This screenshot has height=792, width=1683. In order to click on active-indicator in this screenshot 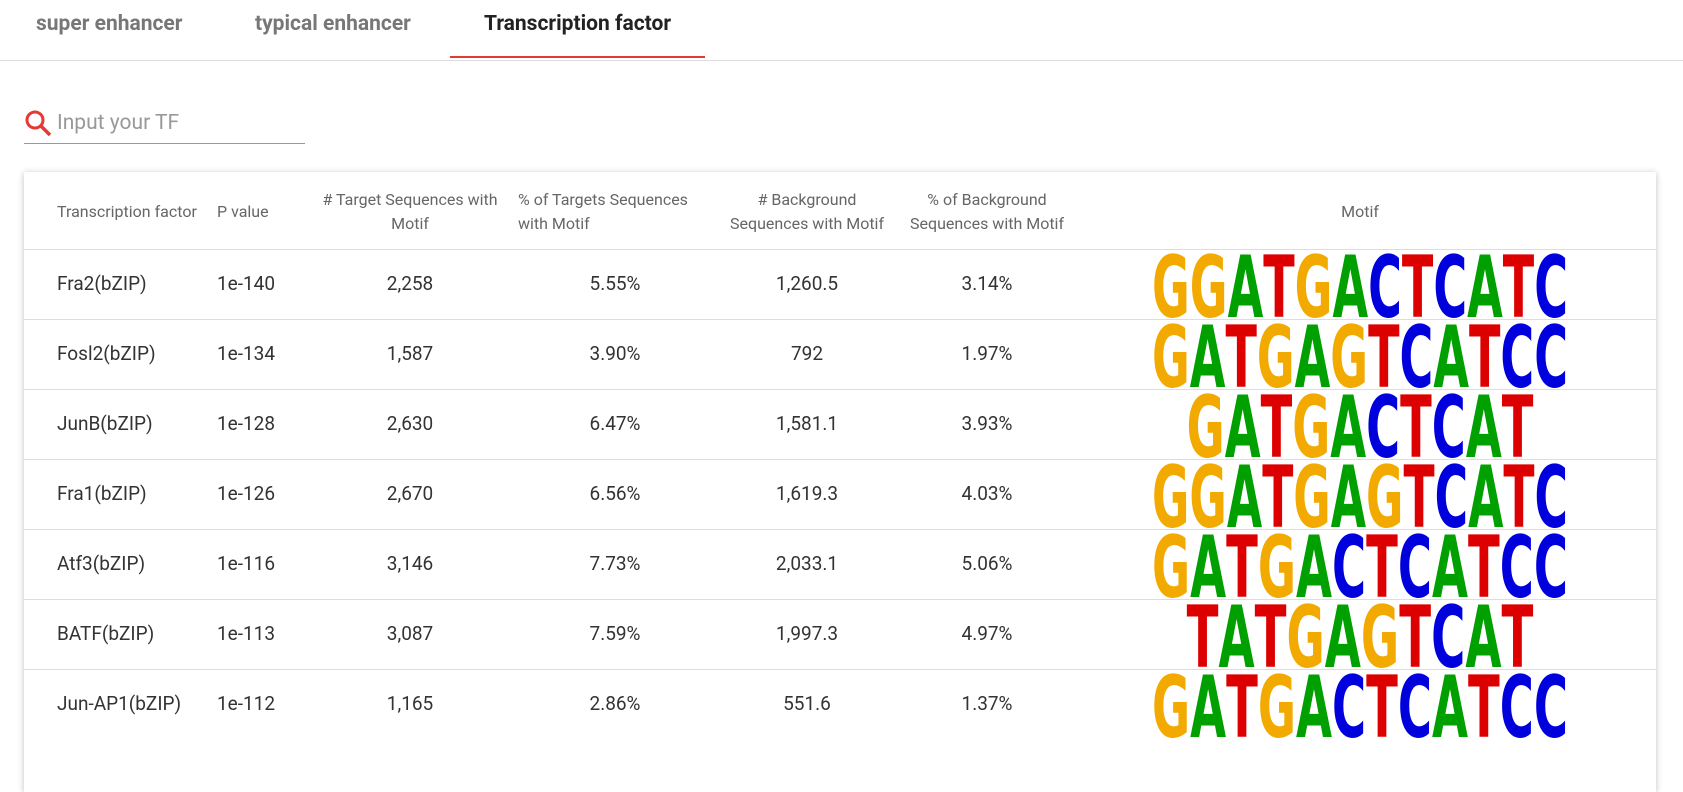, I will do `click(577, 57)`.